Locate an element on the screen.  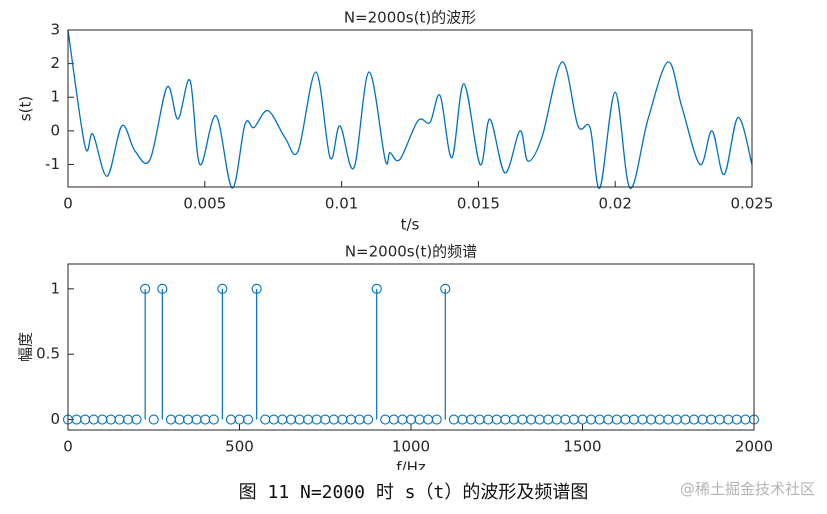
x-tick-label: 2000 is located at coordinates (754, 447).